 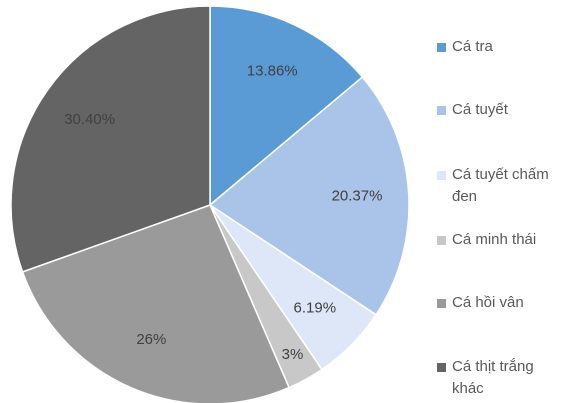 I want to click on data-label: 30.40%, so click(x=89, y=119).